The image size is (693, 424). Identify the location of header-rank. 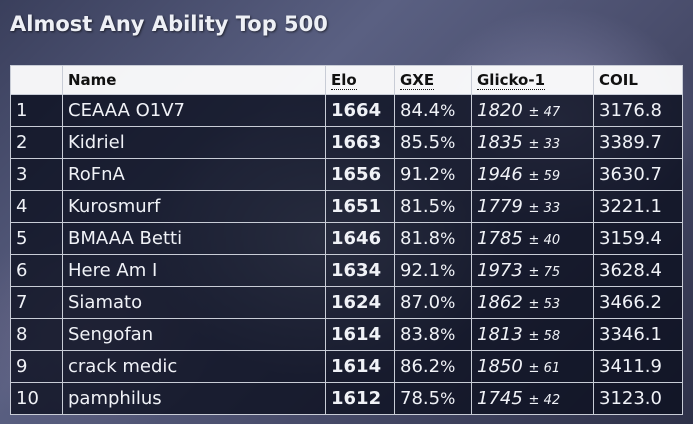
(36, 80).